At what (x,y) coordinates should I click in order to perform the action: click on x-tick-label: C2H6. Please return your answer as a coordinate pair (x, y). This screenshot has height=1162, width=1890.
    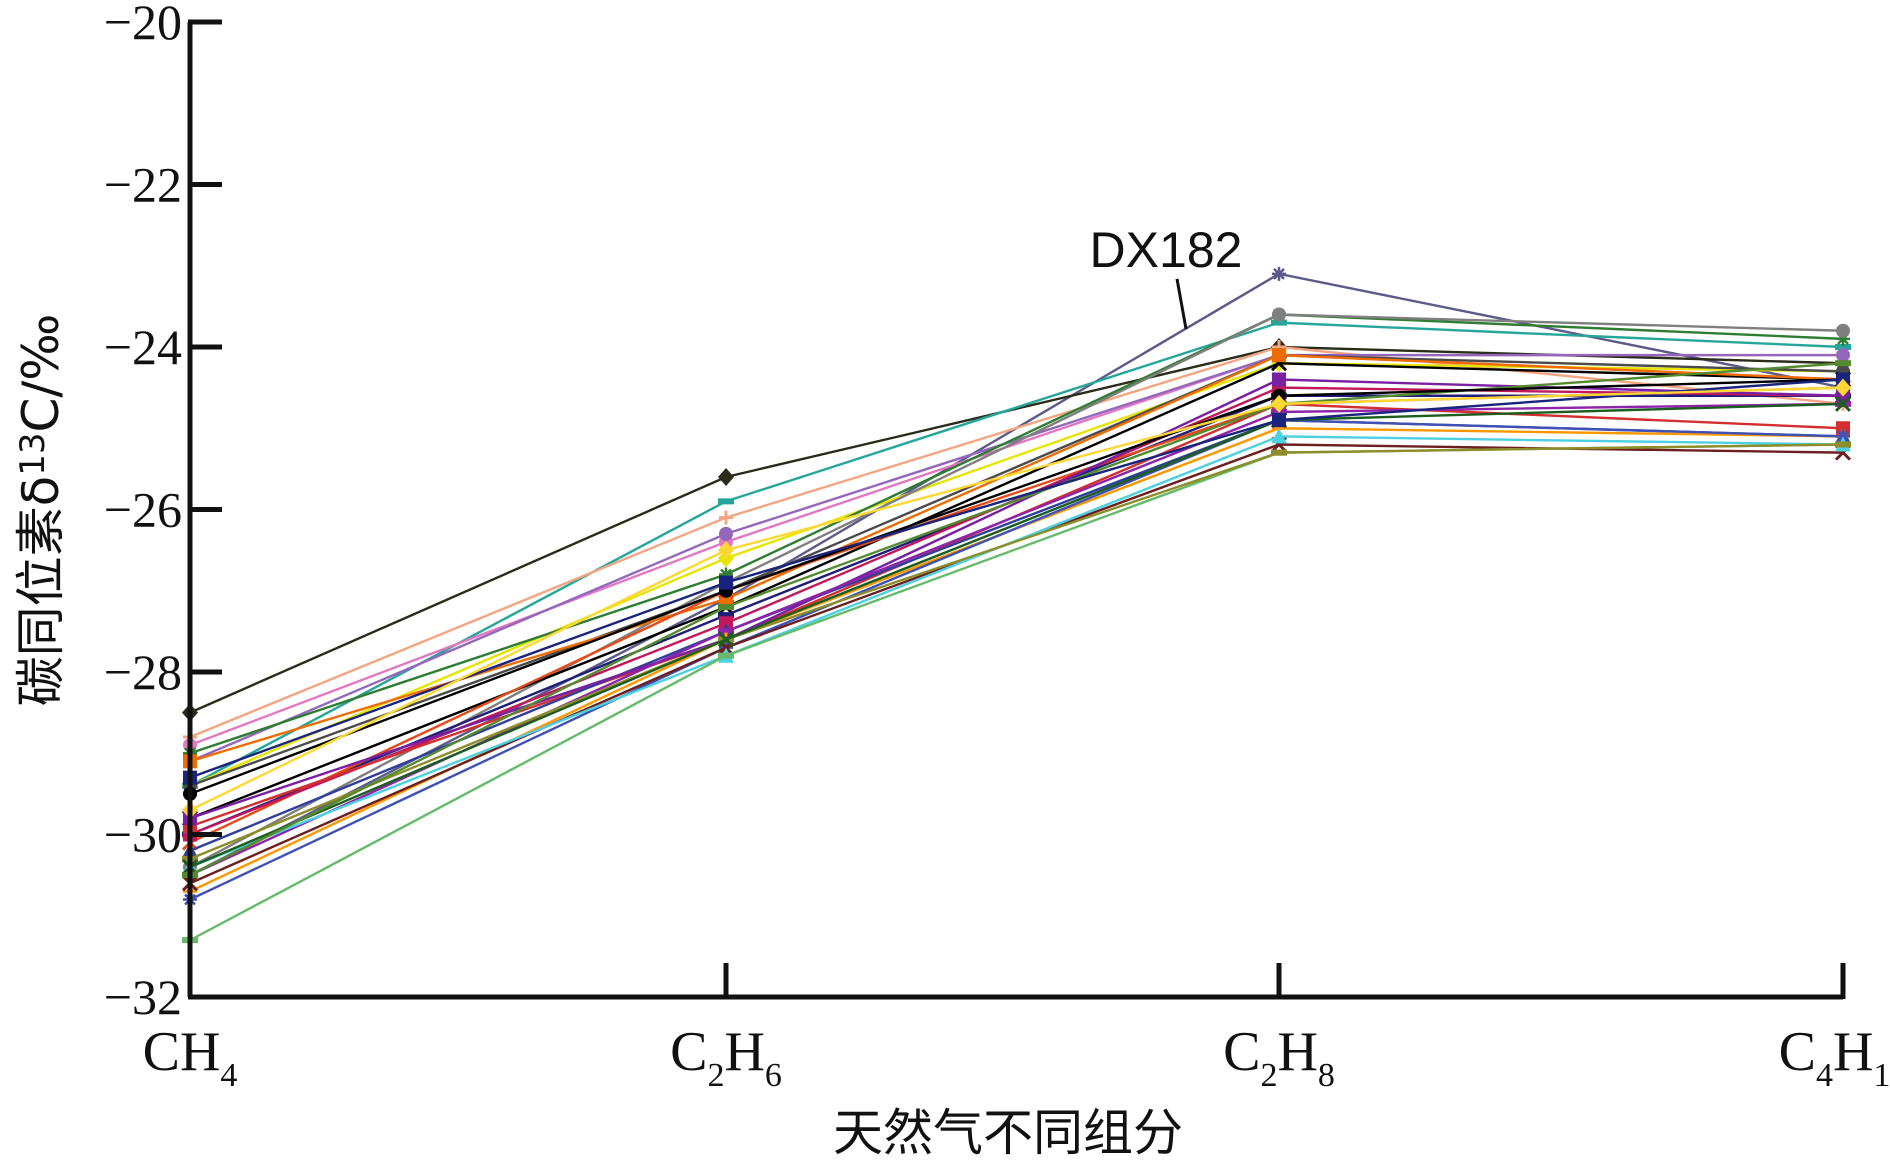
    Looking at the image, I should click on (726, 1057).